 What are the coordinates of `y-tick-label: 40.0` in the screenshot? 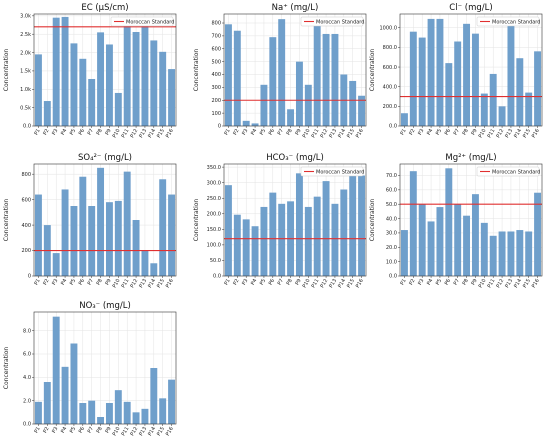 It's located at (391, 219).